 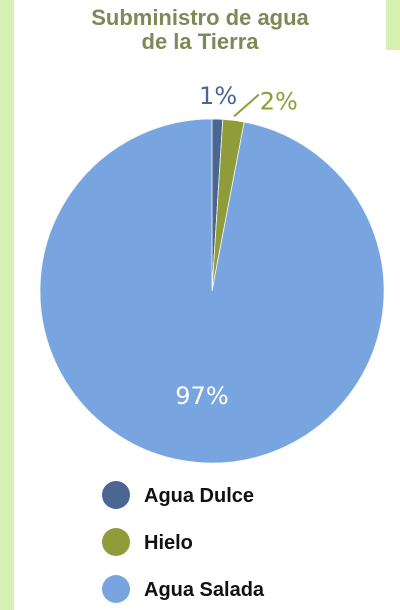 I want to click on chart-title: Subministro de agua de la Tierra, so click(x=200, y=30).